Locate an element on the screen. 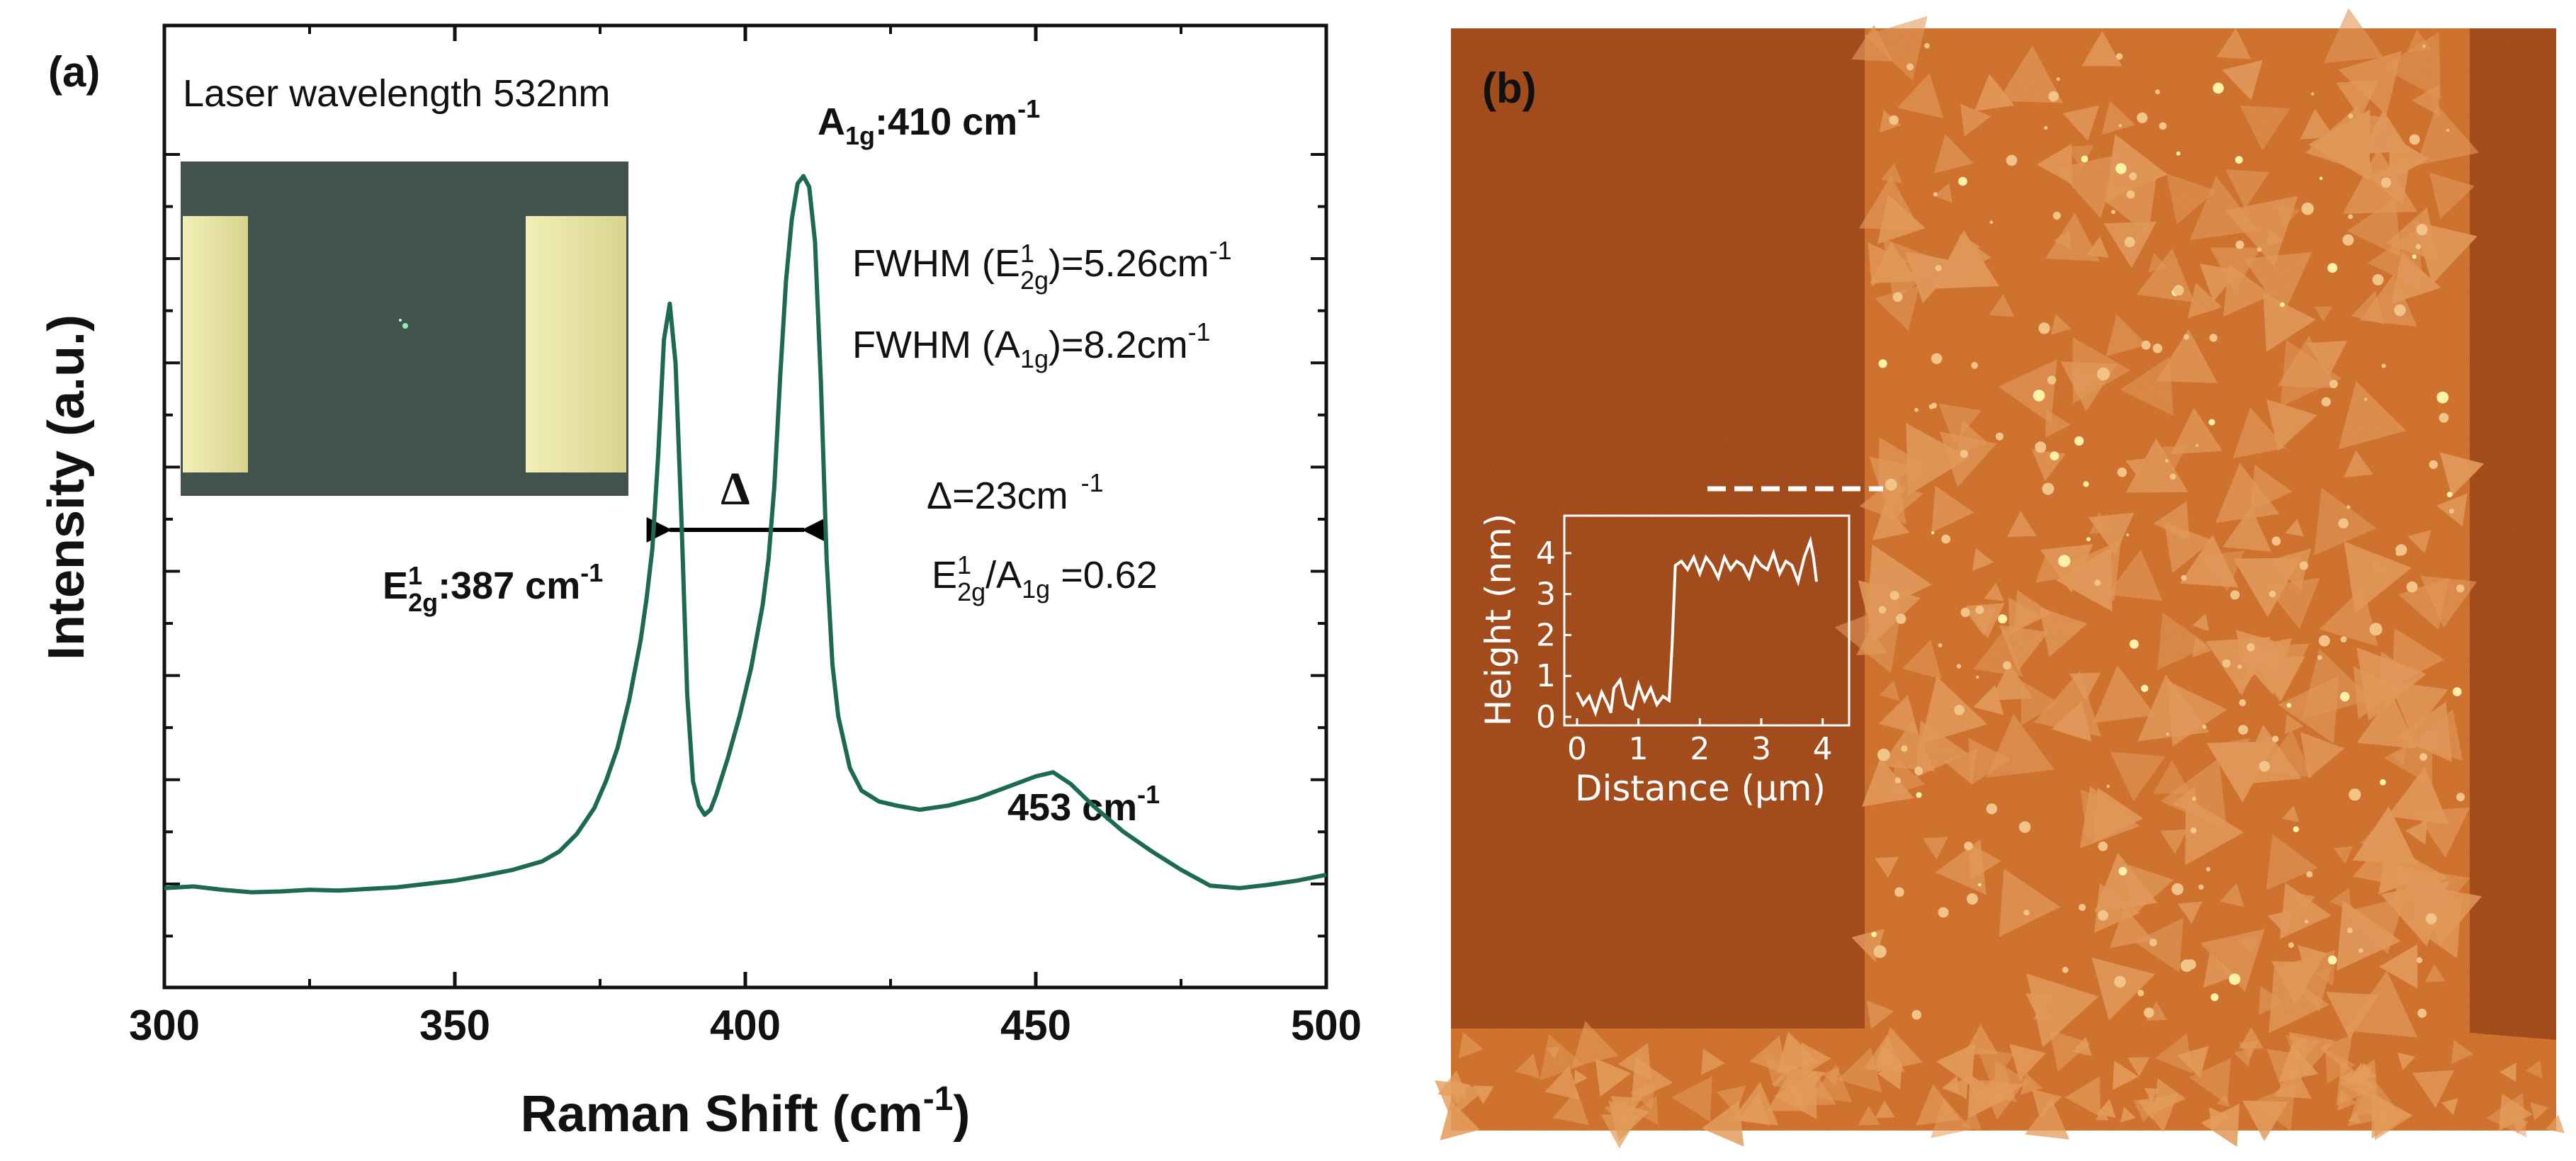 Image resolution: width=2576 pixels, height=1161 pixels. e2g-peak-label: E1 2g:387 cm-1 is located at coordinates (493, 588).